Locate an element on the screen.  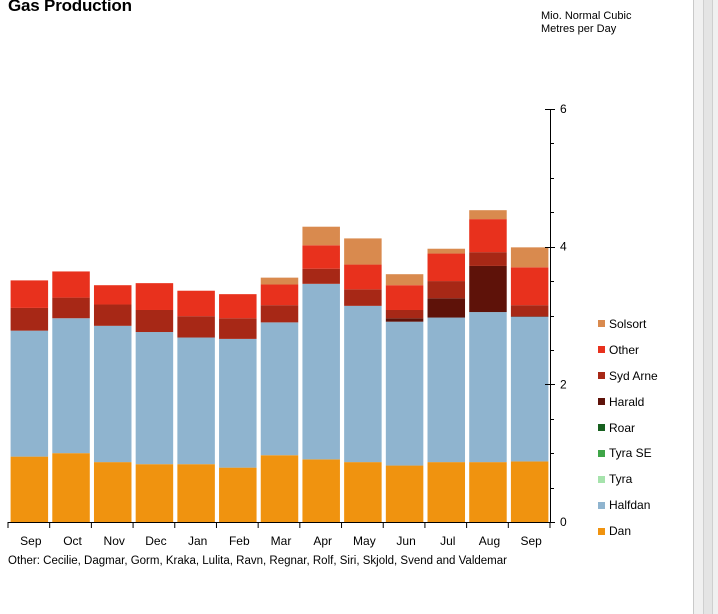
x-tick-label: Oct is located at coordinates (72, 541).